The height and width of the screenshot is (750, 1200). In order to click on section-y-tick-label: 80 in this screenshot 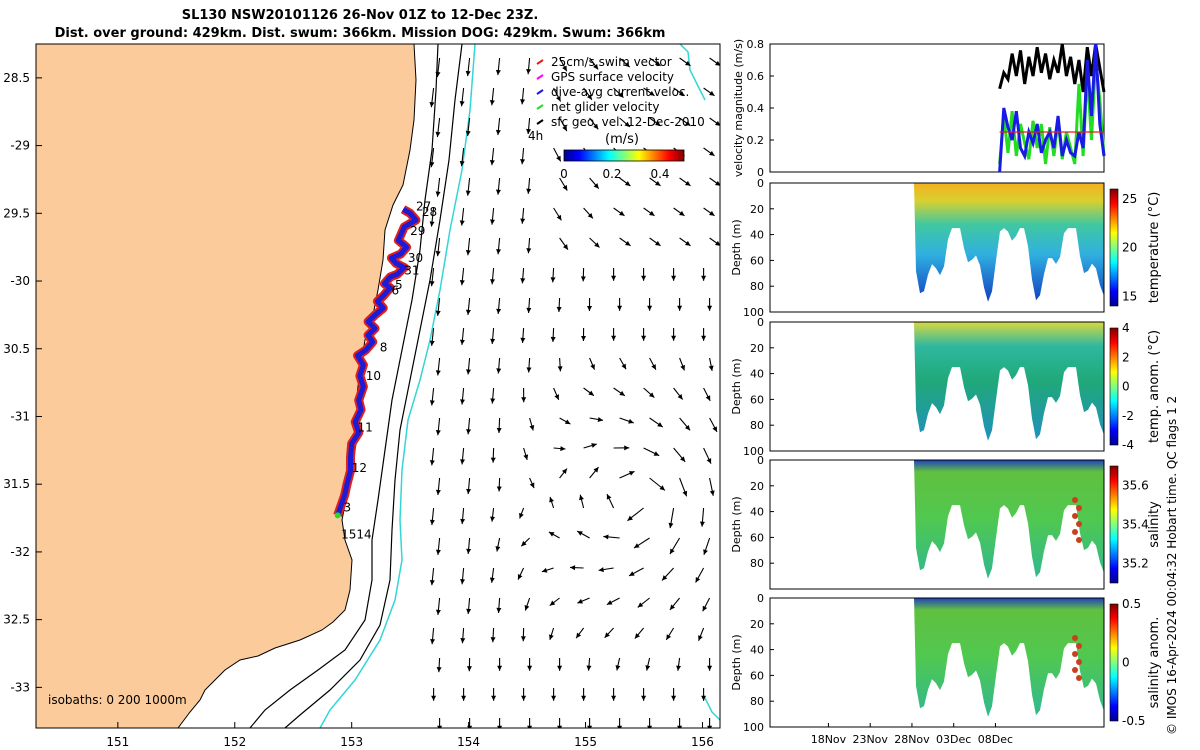, I will do `click(757, 286)`.